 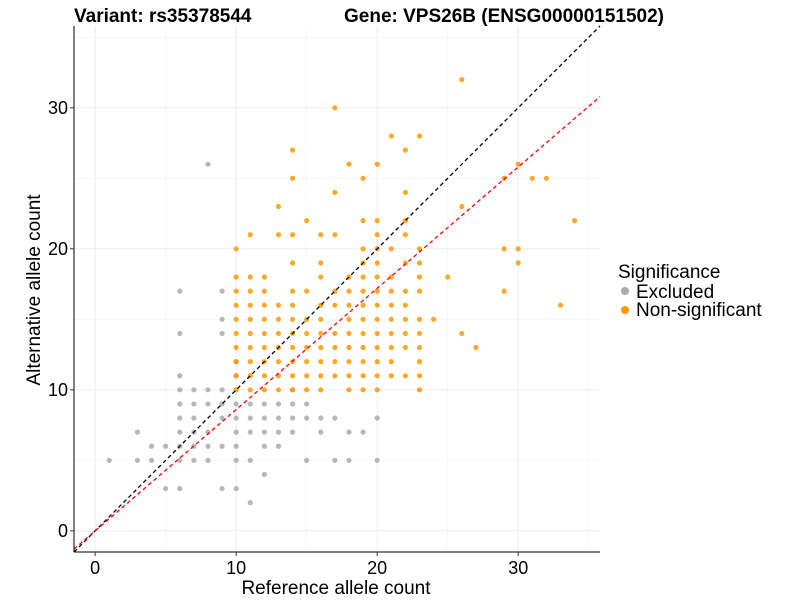 What do you see at coordinates (504, 16) in the screenshot?
I see `chart-title-gene: Gene: VPS26B (ENSG00000151502)` at bounding box center [504, 16].